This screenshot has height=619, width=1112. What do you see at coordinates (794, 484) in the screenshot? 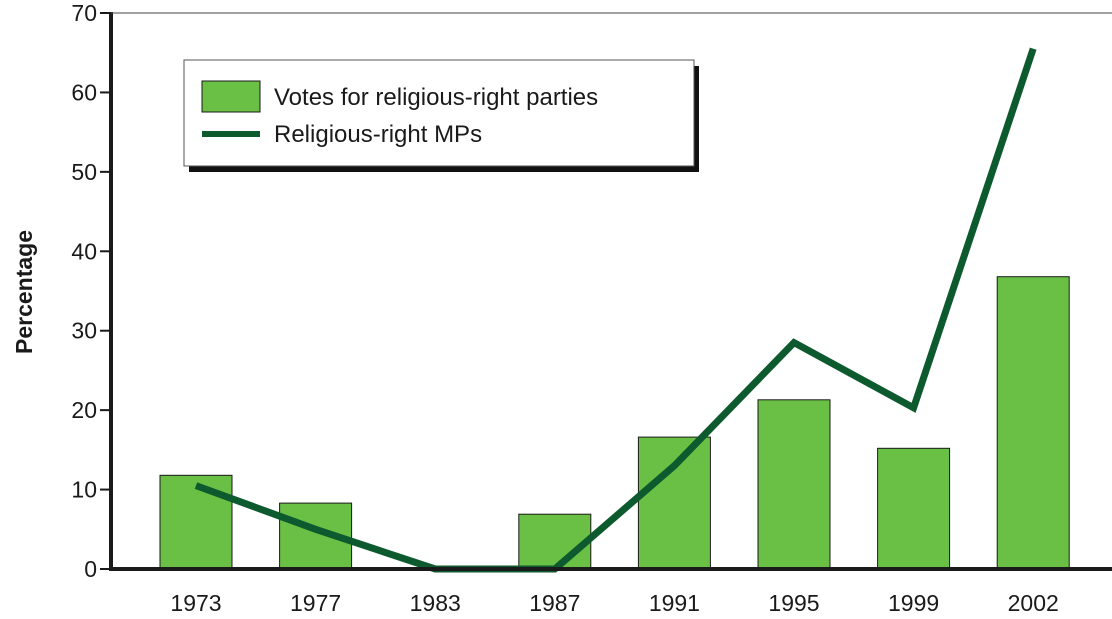
I see `bar-1995` at bounding box center [794, 484].